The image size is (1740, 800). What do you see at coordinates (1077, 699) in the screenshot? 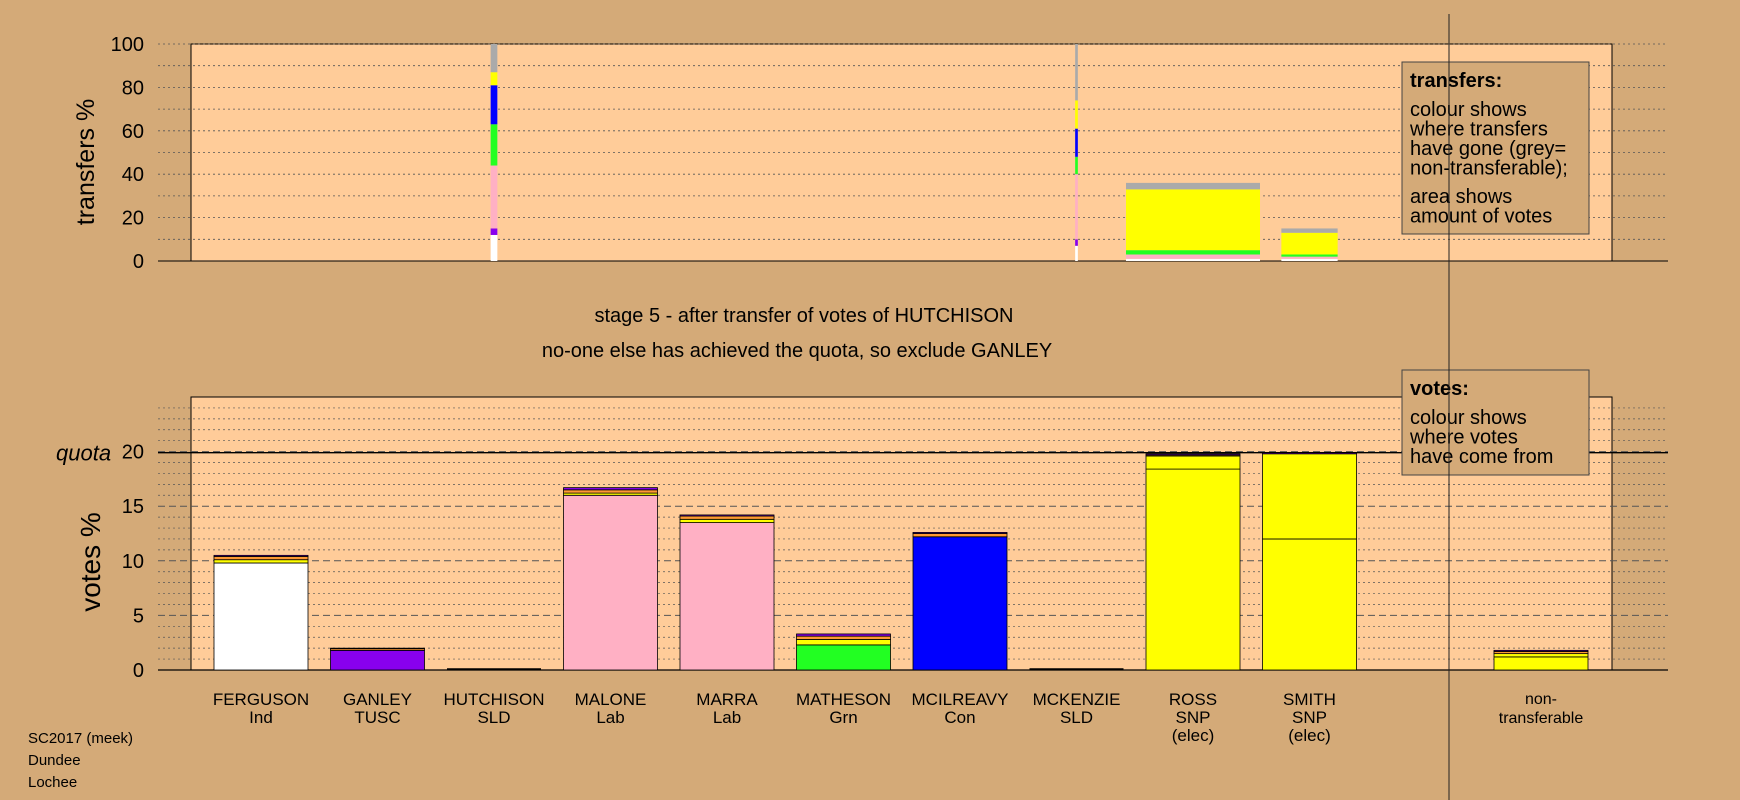
I see `candidate-name: MCKENZIE` at bounding box center [1077, 699].